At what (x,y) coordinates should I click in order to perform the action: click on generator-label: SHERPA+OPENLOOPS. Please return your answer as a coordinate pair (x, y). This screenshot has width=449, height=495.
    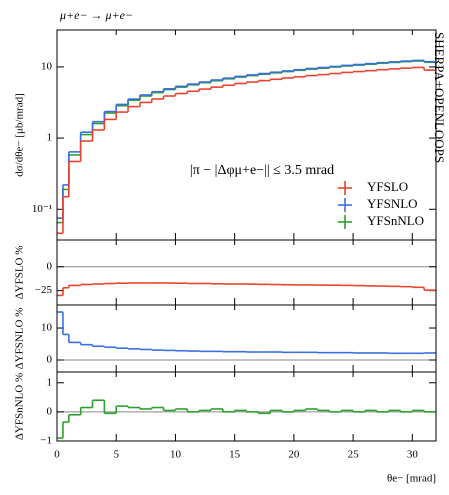
    Looking at the image, I should click on (439, 97).